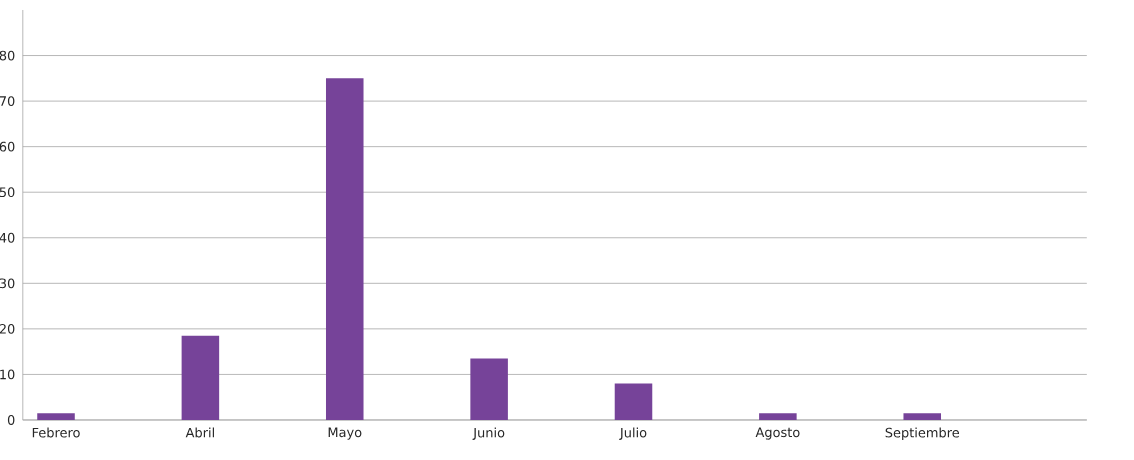 This screenshot has height=460, width=1134. I want to click on y-tick-label: 20, so click(7, 328).